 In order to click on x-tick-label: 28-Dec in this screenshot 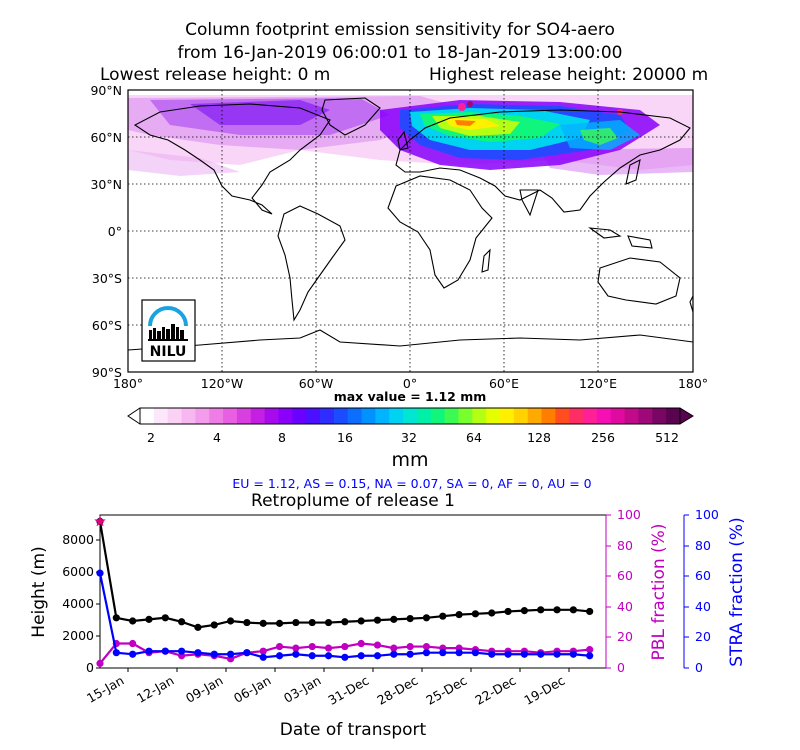, I will do `click(397, 690)`.